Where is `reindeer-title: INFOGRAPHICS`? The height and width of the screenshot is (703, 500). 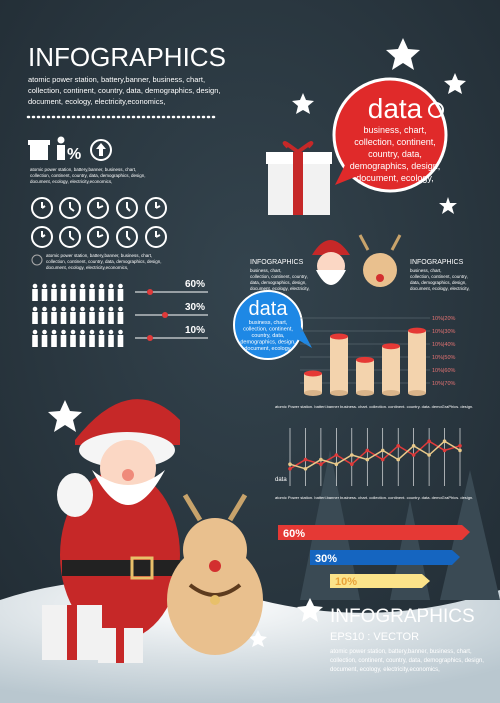
reindeer-title: INFOGRAPHICS is located at coordinates (437, 262).